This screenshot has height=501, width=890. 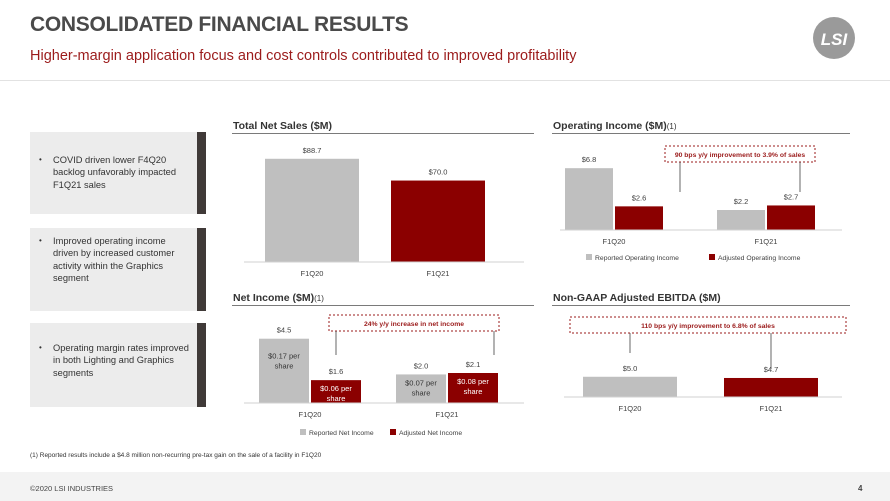 I want to click on operating-income-category-label: F1Q20, so click(x=614, y=241).